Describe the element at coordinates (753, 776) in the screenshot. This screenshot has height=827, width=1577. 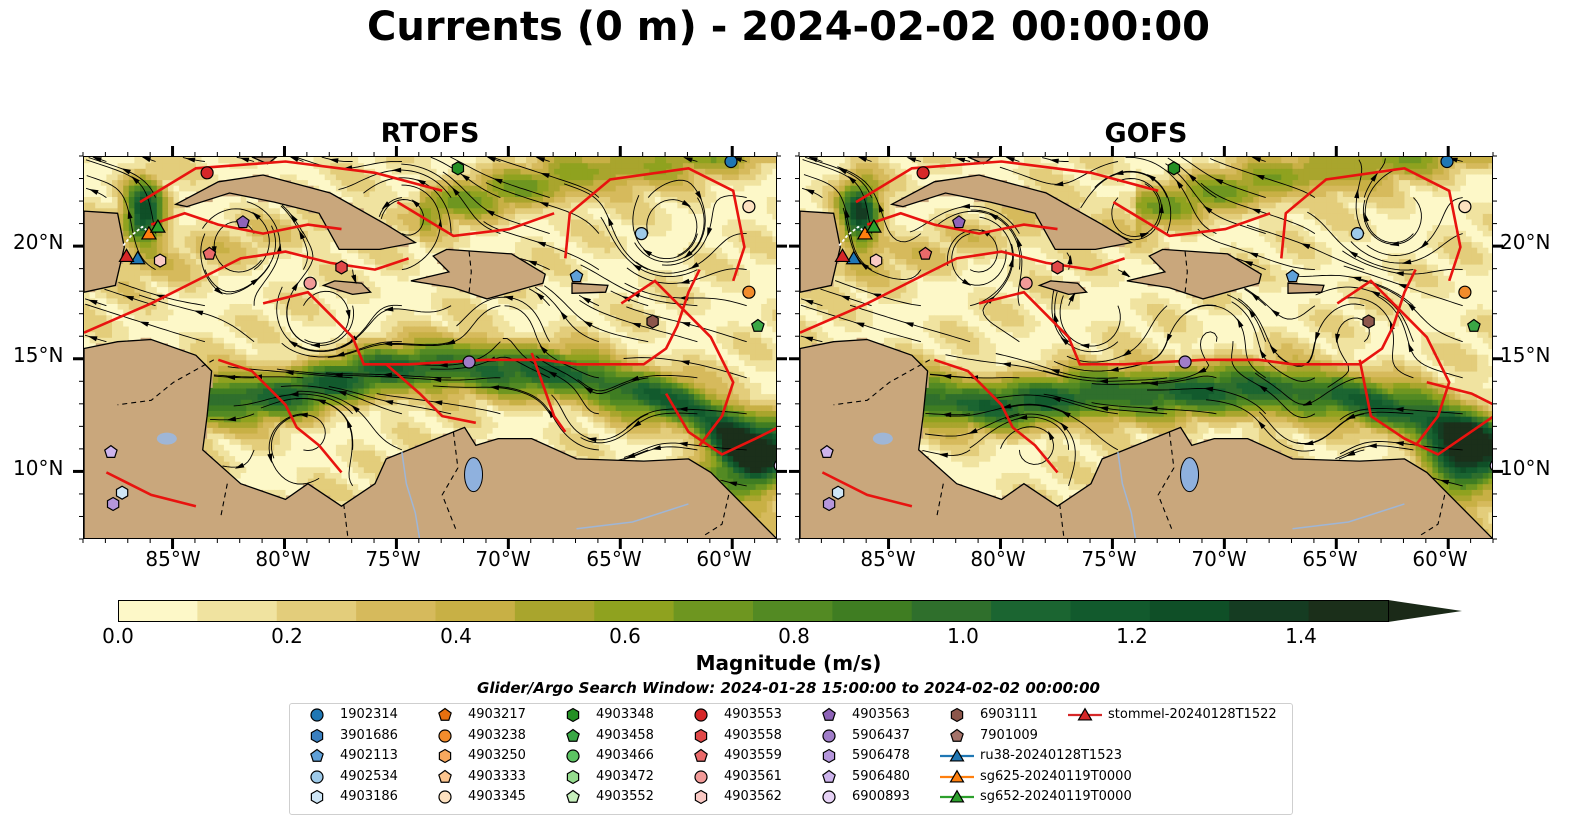
I see `legend-label: 4903561` at that location.